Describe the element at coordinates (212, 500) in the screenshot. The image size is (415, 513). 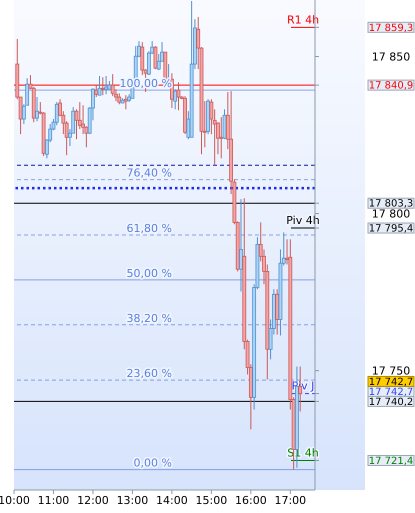
I see `x-tick-label: 15:00` at that location.